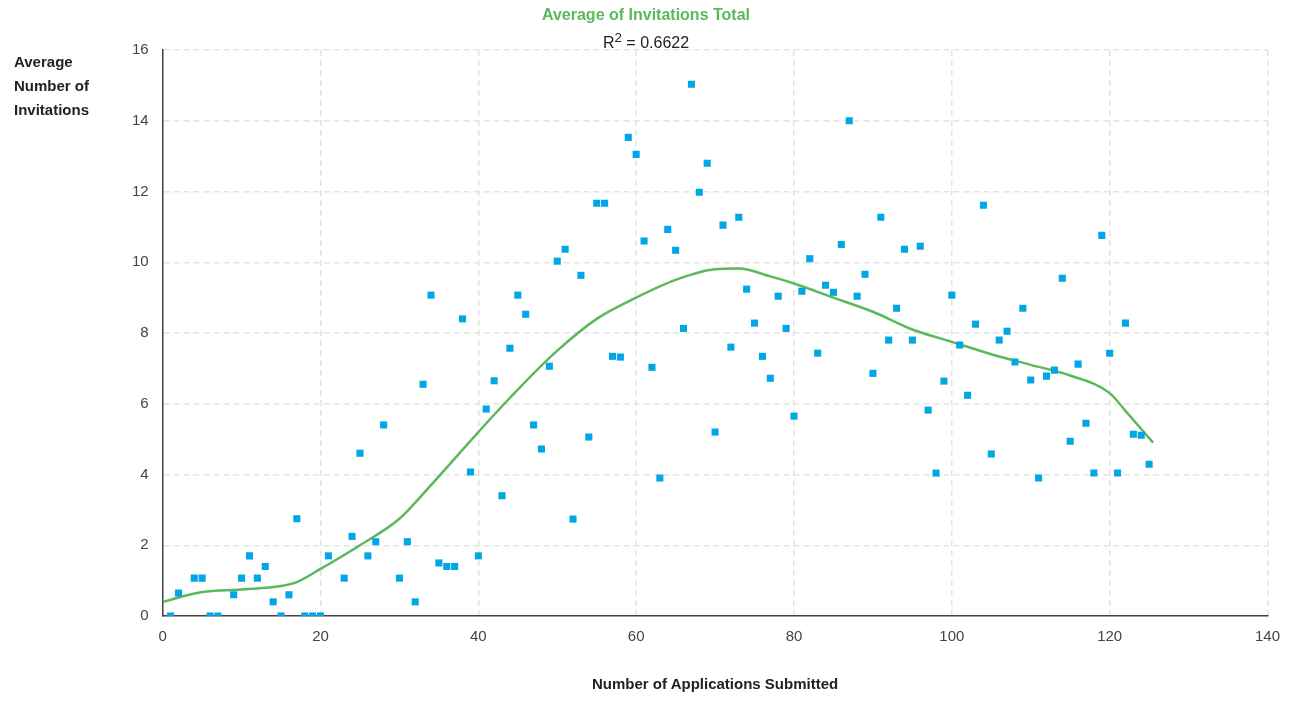 The image size is (1292, 706). Describe the element at coordinates (1110, 636) in the screenshot. I see `x-tick-label: 120` at that location.